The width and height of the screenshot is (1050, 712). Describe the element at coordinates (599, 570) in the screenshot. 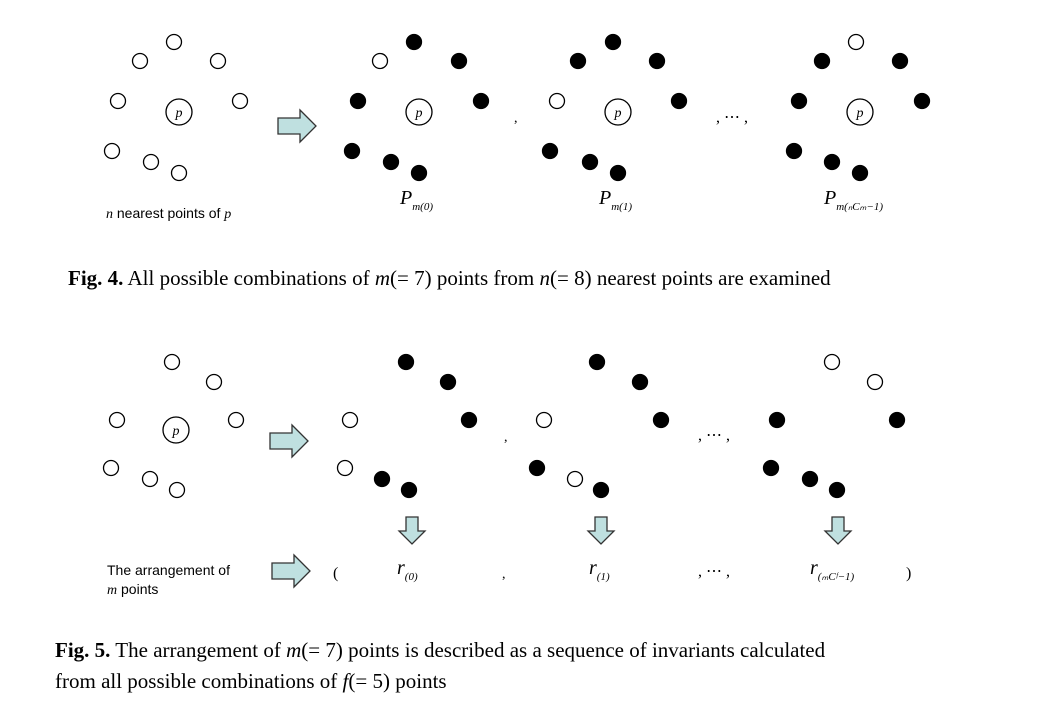

I see `fig5-invariant-2: r(1)` at that location.